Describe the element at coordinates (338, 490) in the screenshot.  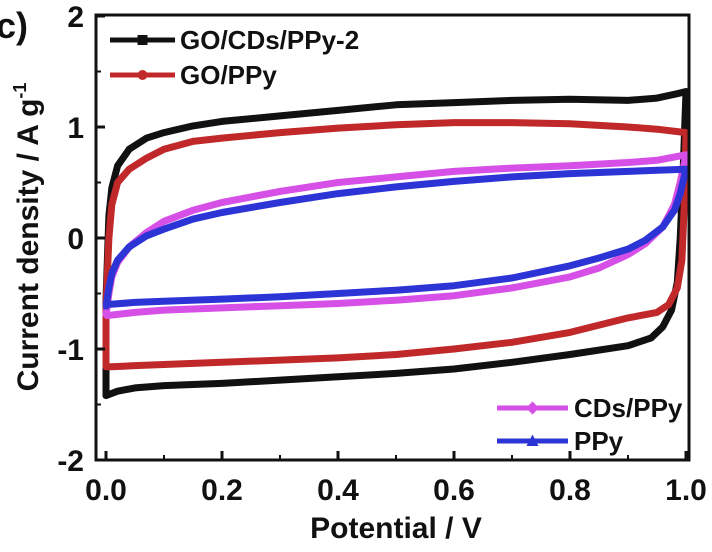
I see `x-tick-label: 0.4` at that location.